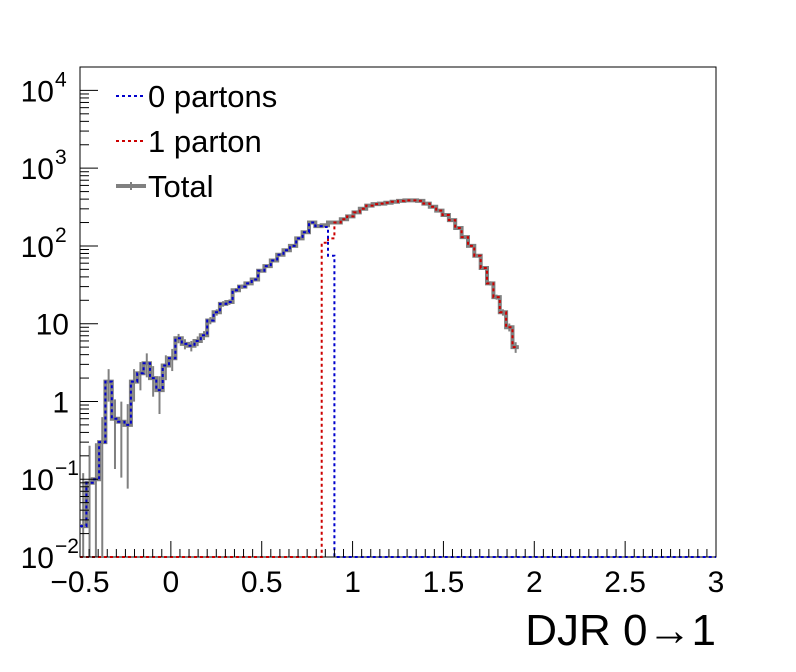 The width and height of the screenshot is (796, 672). Describe the element at coordinates (212, 96) in the screenshot. I see `legend-label-0: 0 partons` at that location.